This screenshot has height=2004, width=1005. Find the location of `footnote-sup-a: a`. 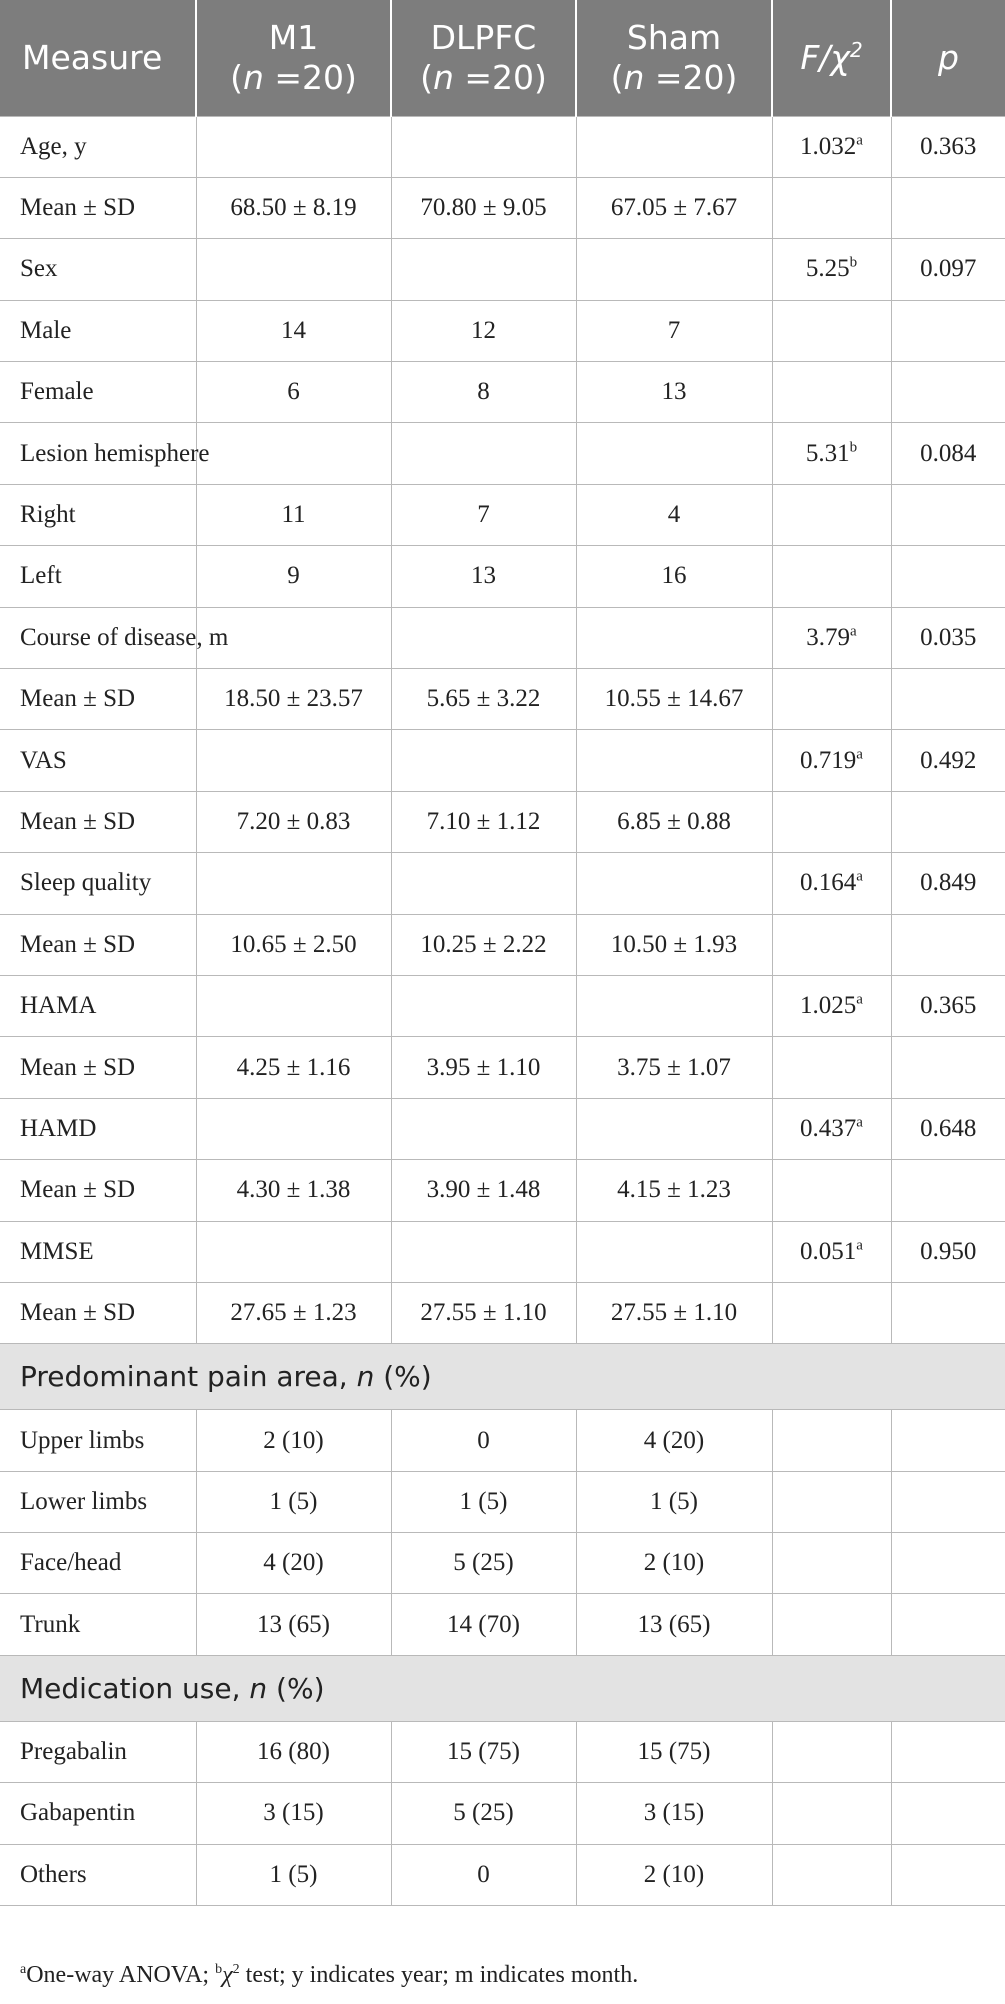

footnote-sup-a: a is located at coordinates (23, 1969).